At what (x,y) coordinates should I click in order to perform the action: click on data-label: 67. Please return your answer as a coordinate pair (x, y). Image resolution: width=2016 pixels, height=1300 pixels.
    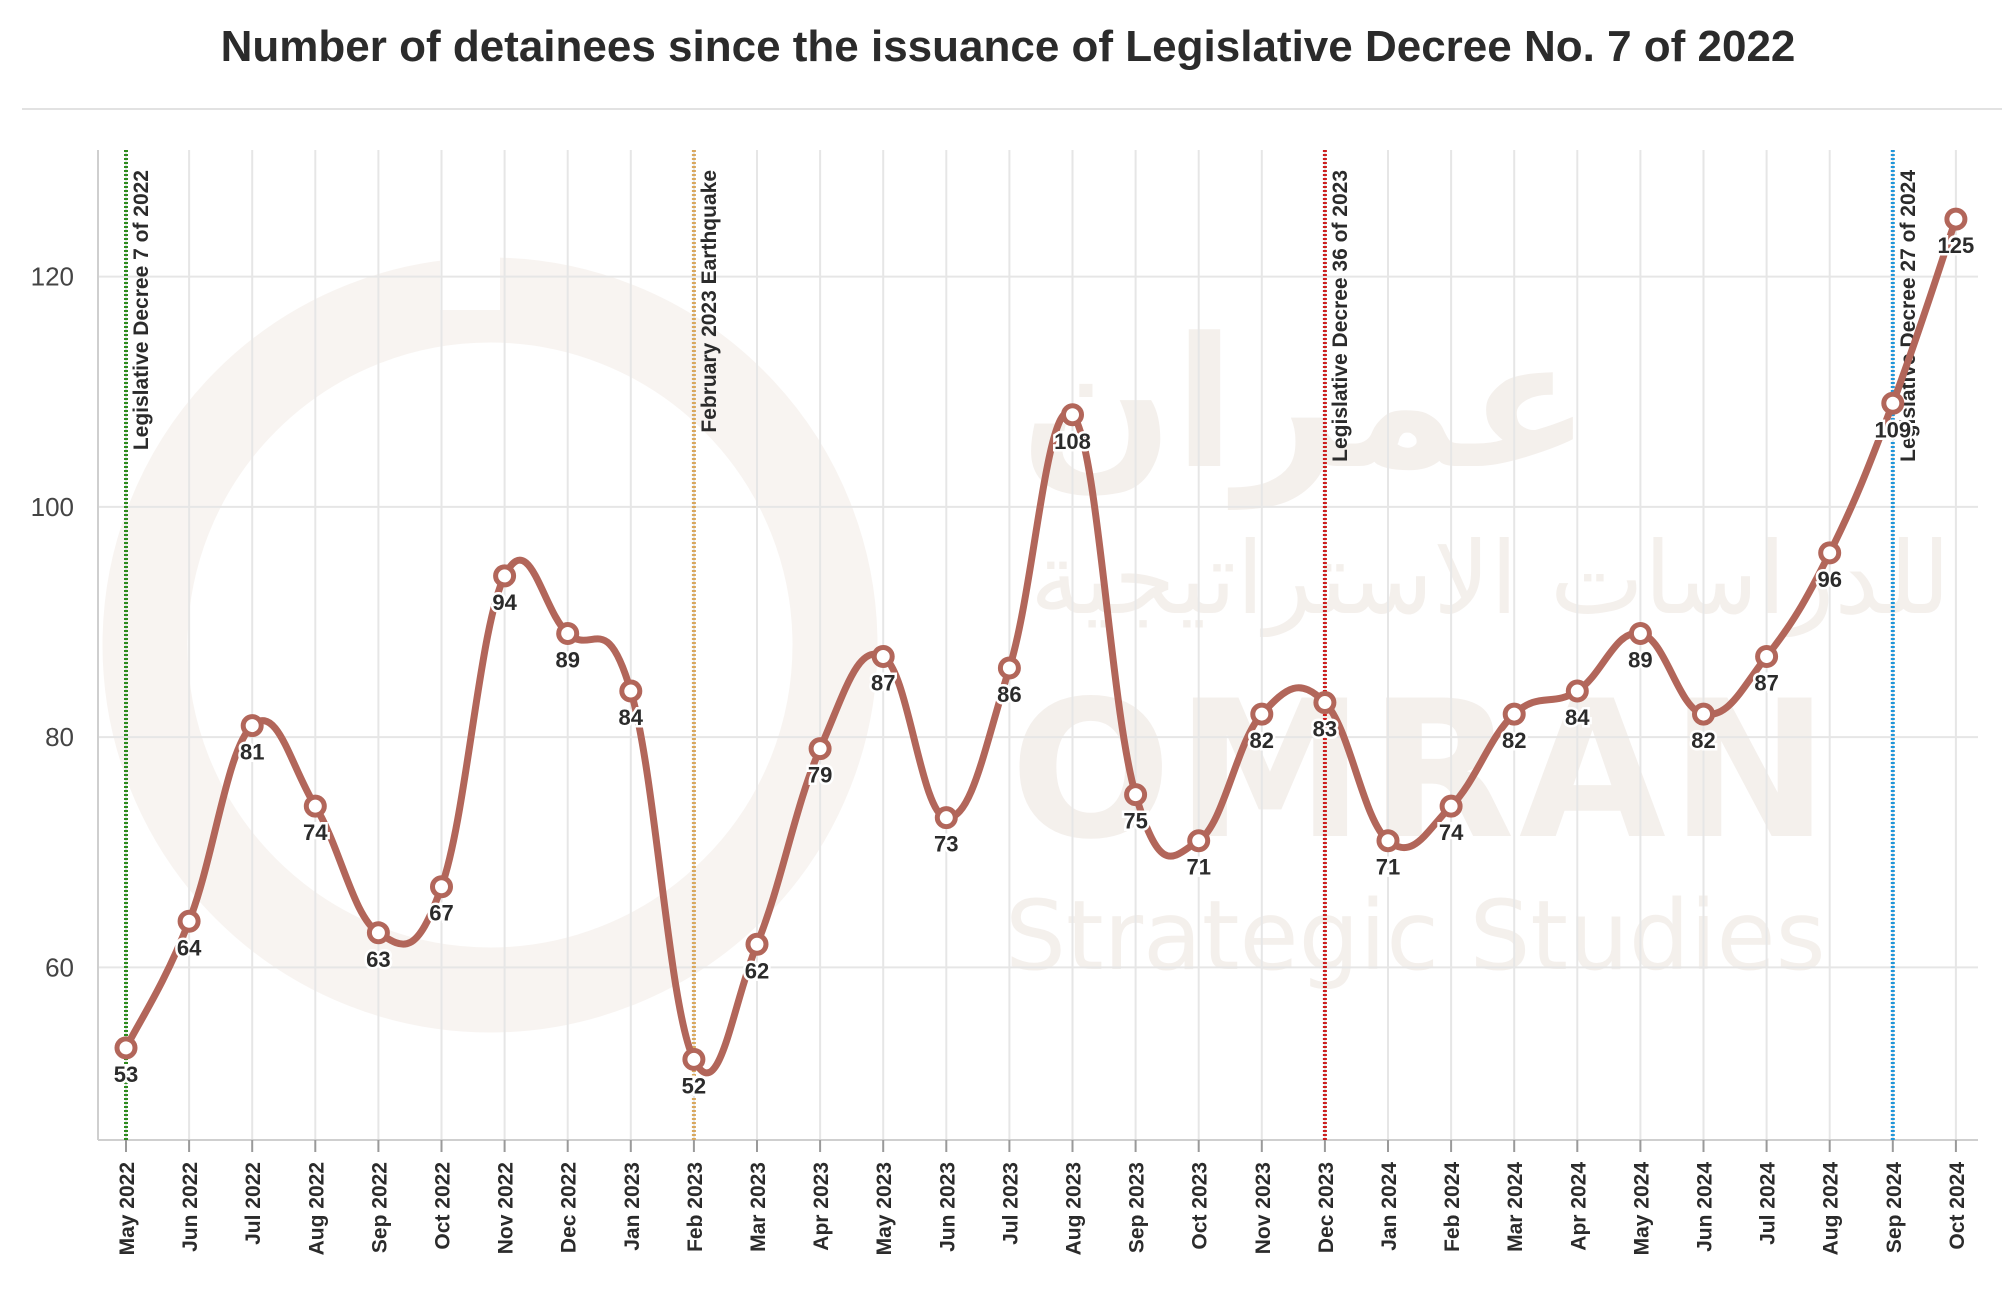
    Looking at the image, I should click on (441, 913).